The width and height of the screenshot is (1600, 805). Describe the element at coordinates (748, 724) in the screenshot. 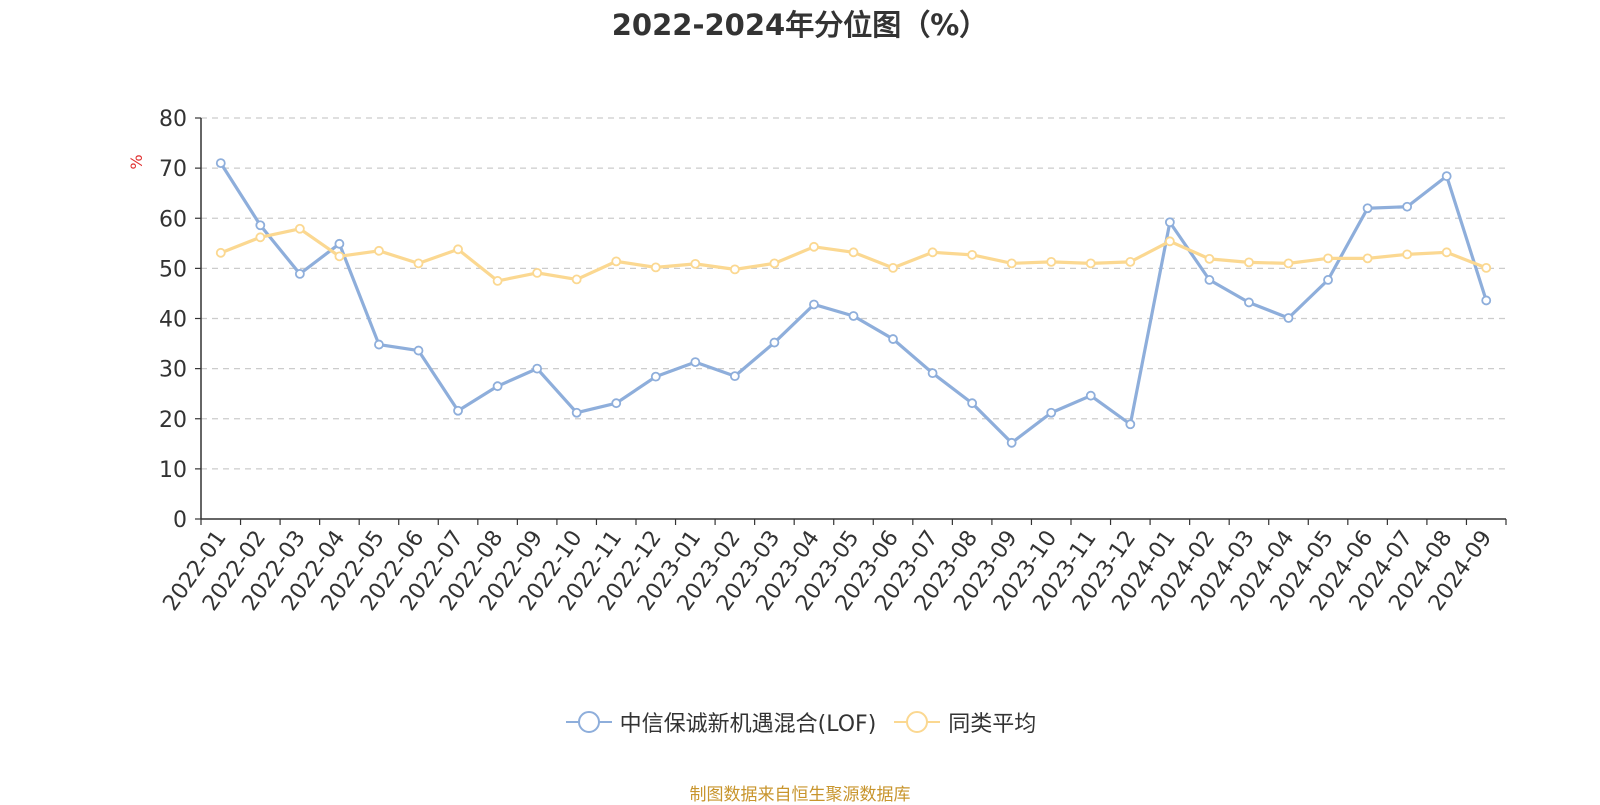

I see `legend-label: 中信保诚新机遇混合(LOF)` at that location.